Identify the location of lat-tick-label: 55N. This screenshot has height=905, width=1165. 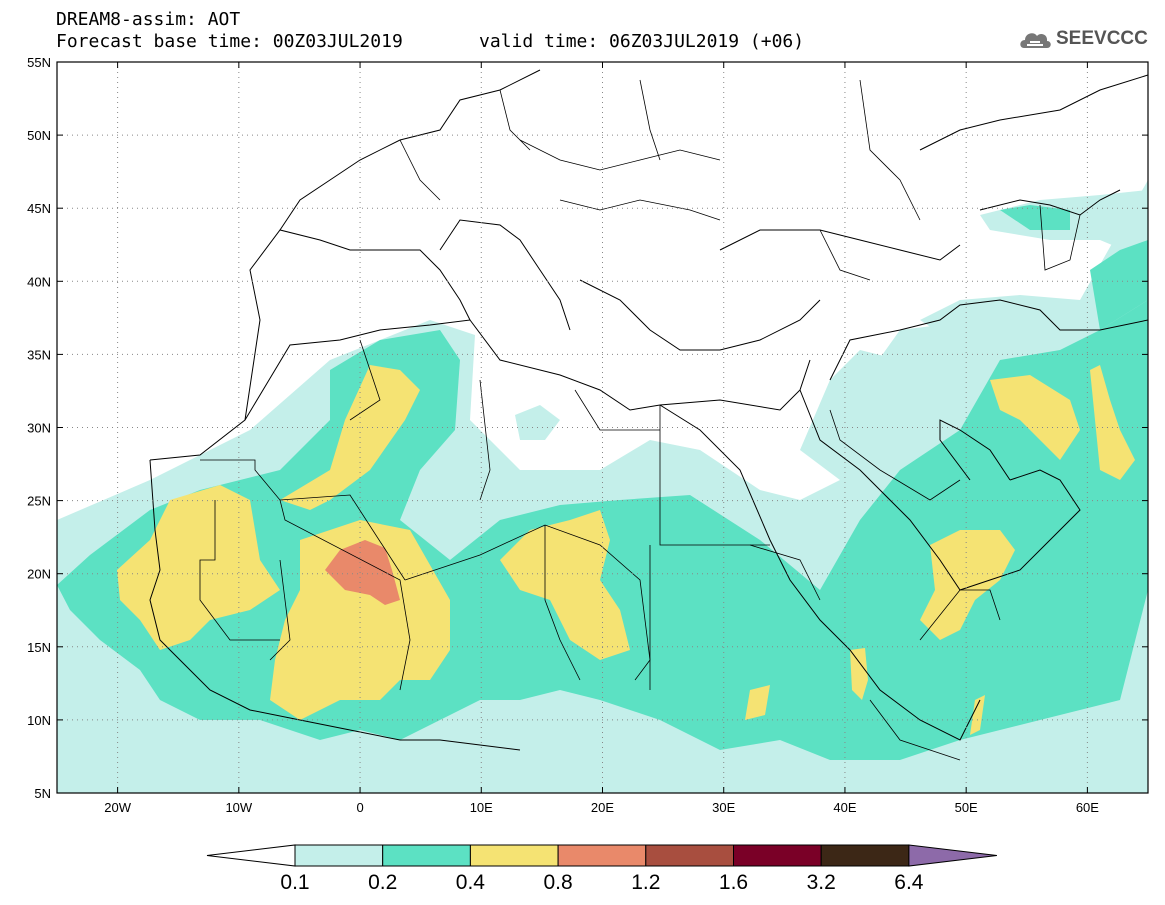
(39, 62).